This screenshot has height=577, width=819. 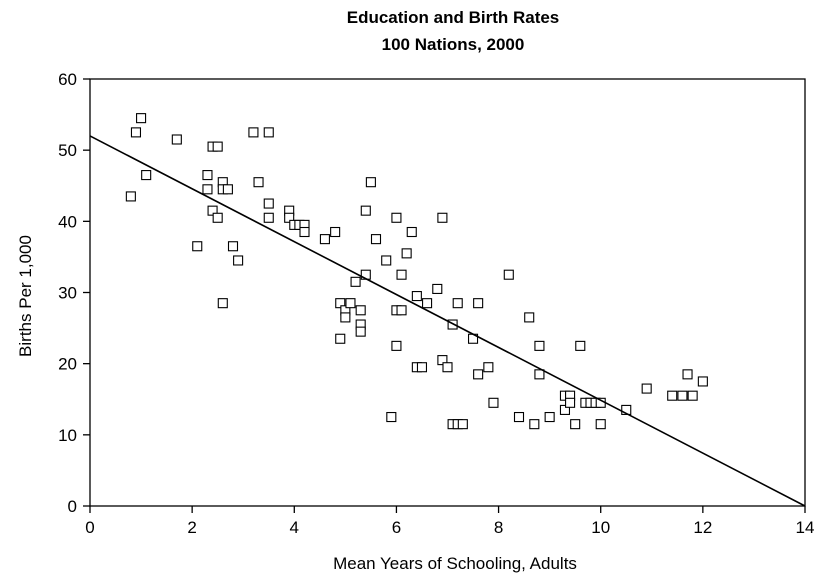 What do you see at coordinates (498, 527) in the screenshot?
I see `x-tick-label: 8` at bounding box center [498, 527].